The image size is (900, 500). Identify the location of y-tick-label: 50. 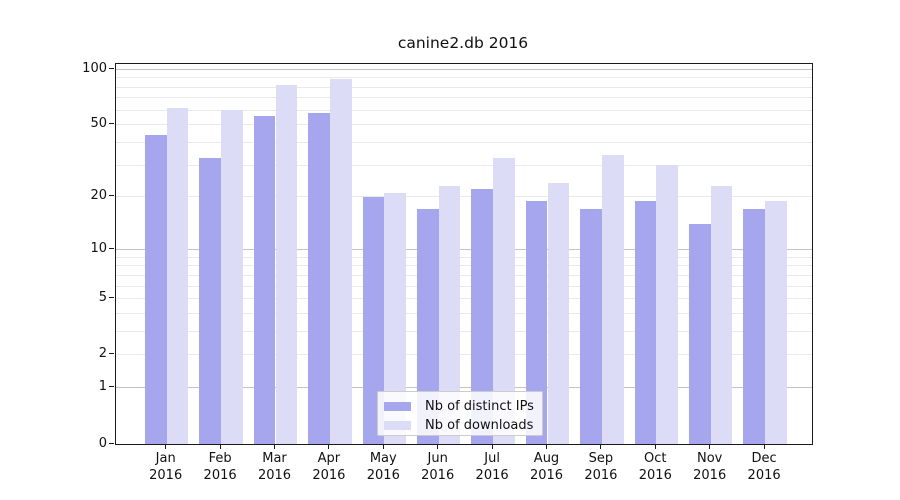
(98, 124).